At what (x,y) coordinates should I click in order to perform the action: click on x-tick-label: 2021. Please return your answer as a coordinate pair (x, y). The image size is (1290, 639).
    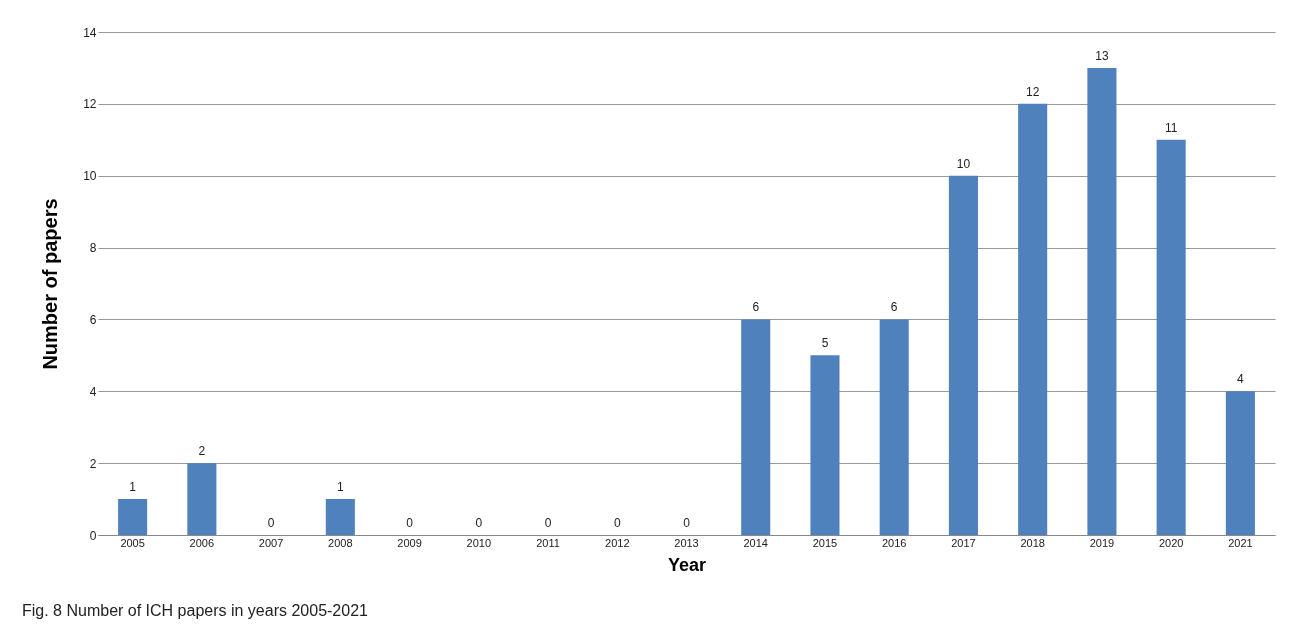
    Looking at the image, I should click on (1240, 542).